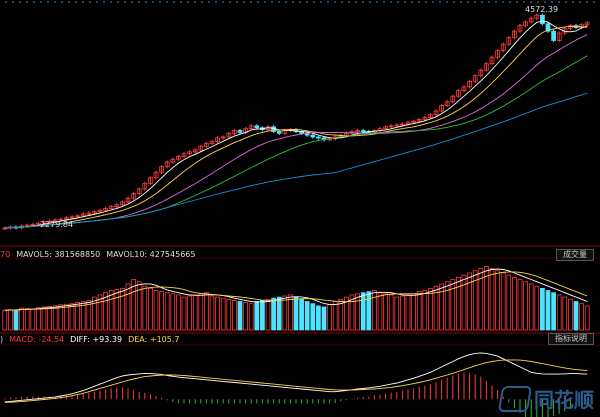 The width and height of the screenshot is (600, 417). Describe the element at coordinates (56, 225) in the screenshot. I see `low-price-label: 2279.84` at that location.